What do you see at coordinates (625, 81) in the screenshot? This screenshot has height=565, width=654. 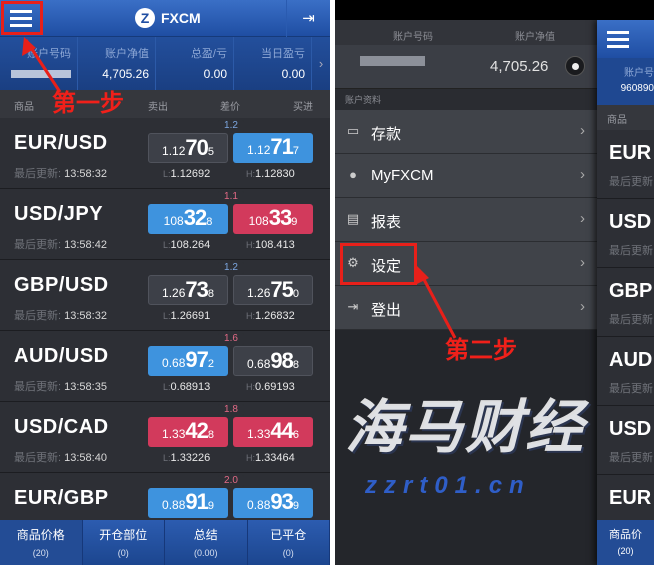 I see `peek-account: 账户号 960890` at bounding box center [625, 81].